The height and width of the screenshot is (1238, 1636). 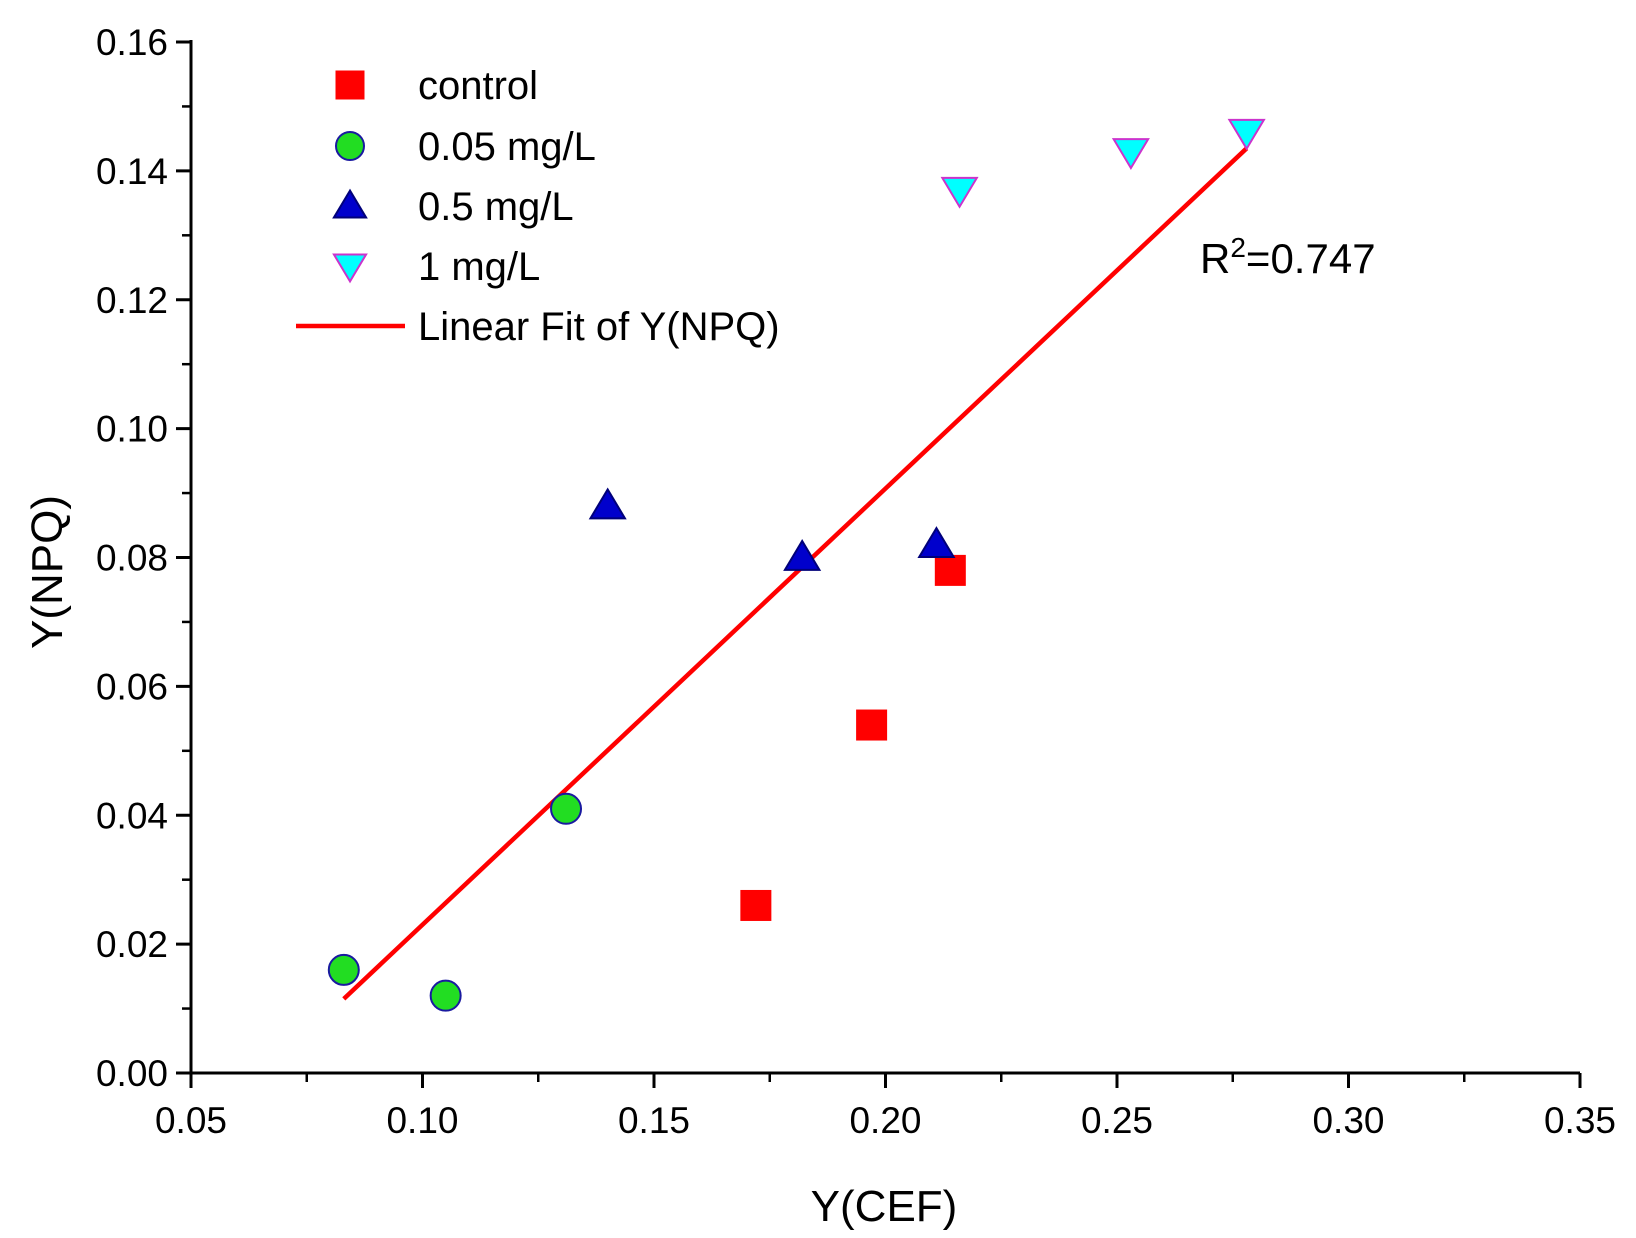 I want to click on y-tick-label: 0.16, so click(x=132, y=42).